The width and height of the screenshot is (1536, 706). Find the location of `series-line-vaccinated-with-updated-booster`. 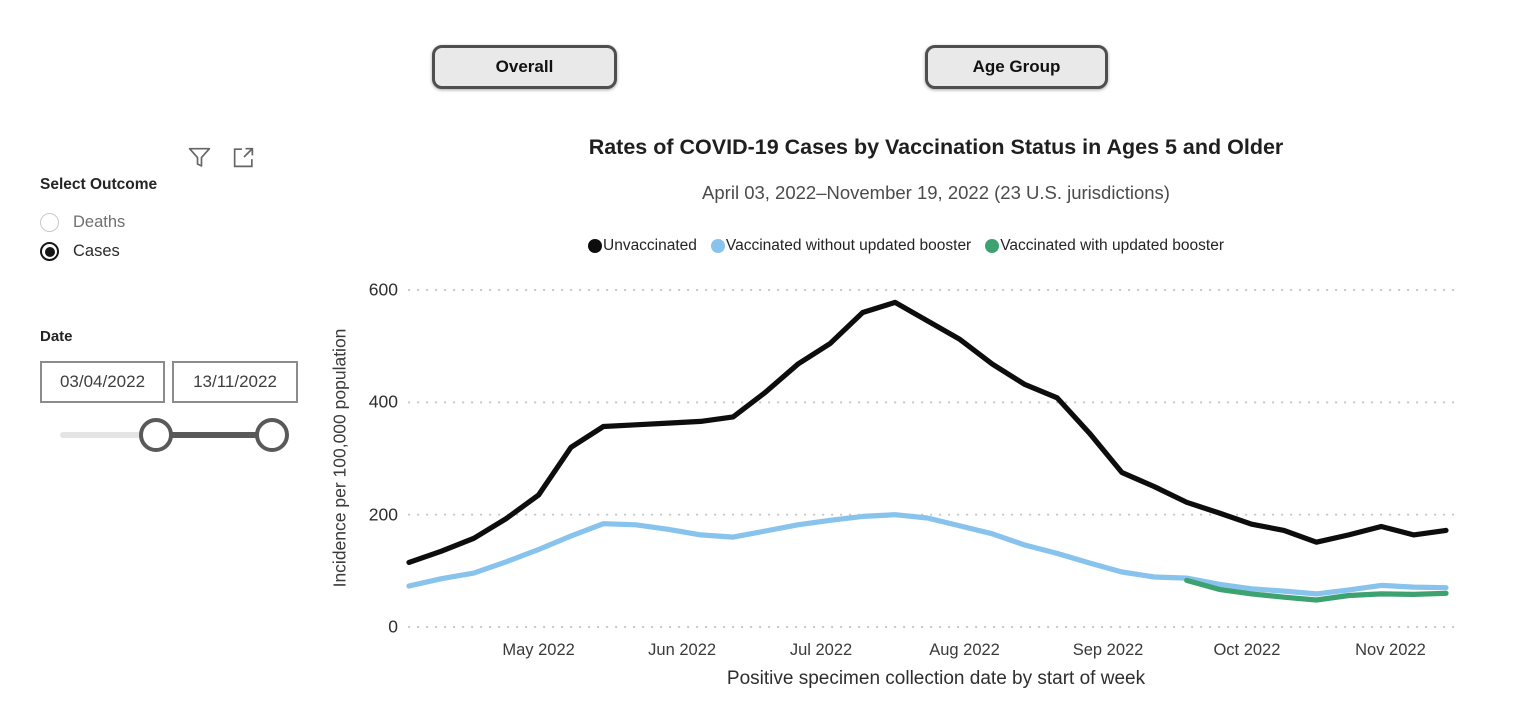

series-line-vaccinated-with-updated-booster is located at coordinates (1316, 590).